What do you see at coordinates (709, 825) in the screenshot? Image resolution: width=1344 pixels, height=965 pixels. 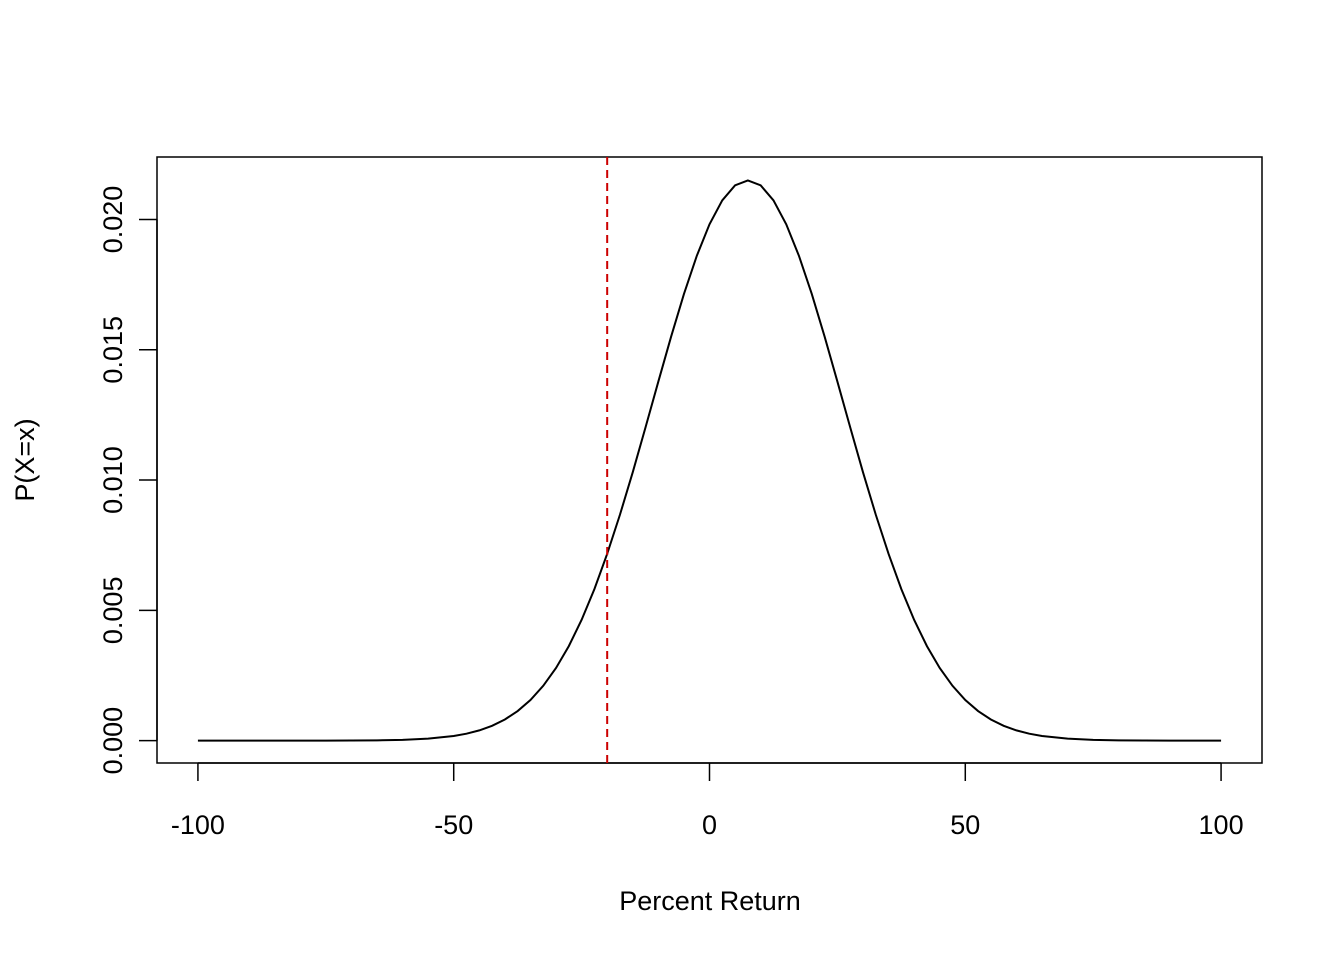 I see `x-tick-label: 0` at bounding box center [709, 825].